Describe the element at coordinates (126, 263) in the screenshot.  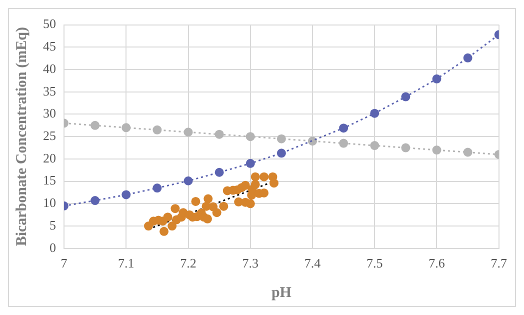
I see `x-tick-label: 7.1` at that location.